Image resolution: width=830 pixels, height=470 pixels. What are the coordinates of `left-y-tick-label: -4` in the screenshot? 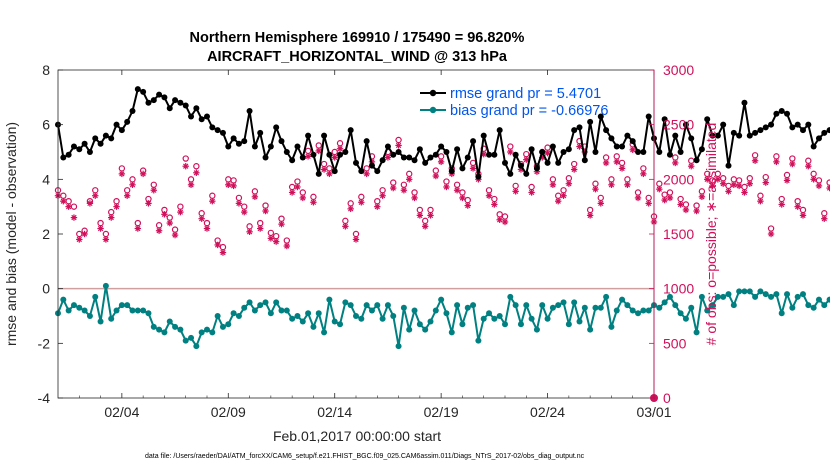 It's located at (44, 398).